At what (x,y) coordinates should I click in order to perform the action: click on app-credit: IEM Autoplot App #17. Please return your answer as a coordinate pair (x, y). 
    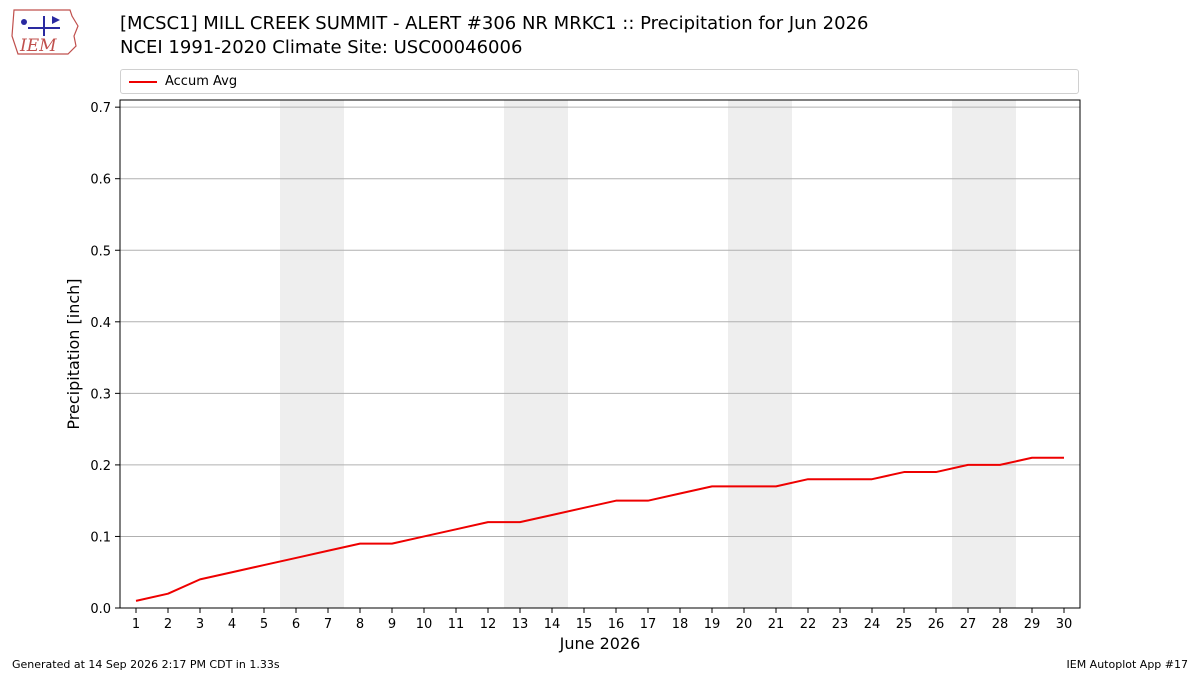
    Looking at the image, I should click on (1127, 664).